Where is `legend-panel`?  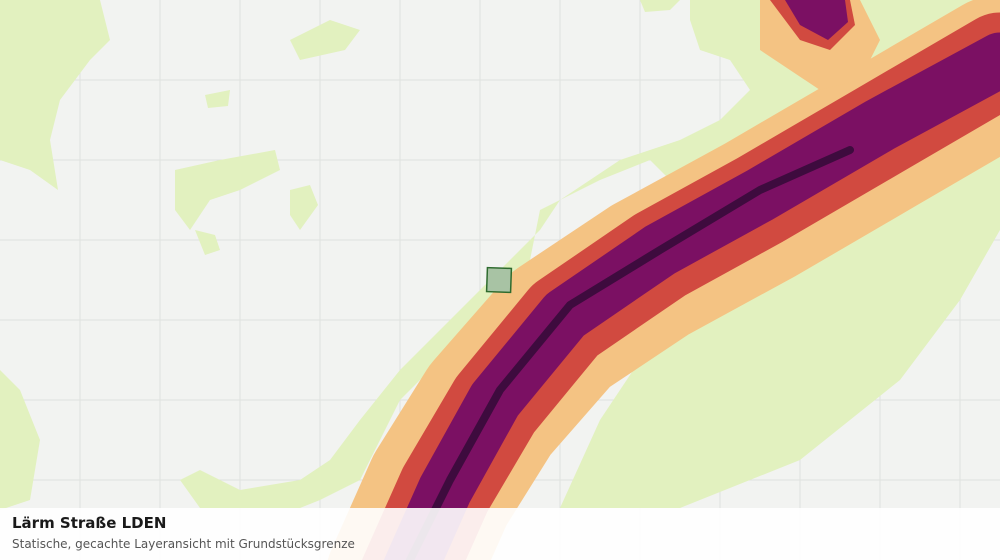 legend-panel is located at coordinates (500, 534).